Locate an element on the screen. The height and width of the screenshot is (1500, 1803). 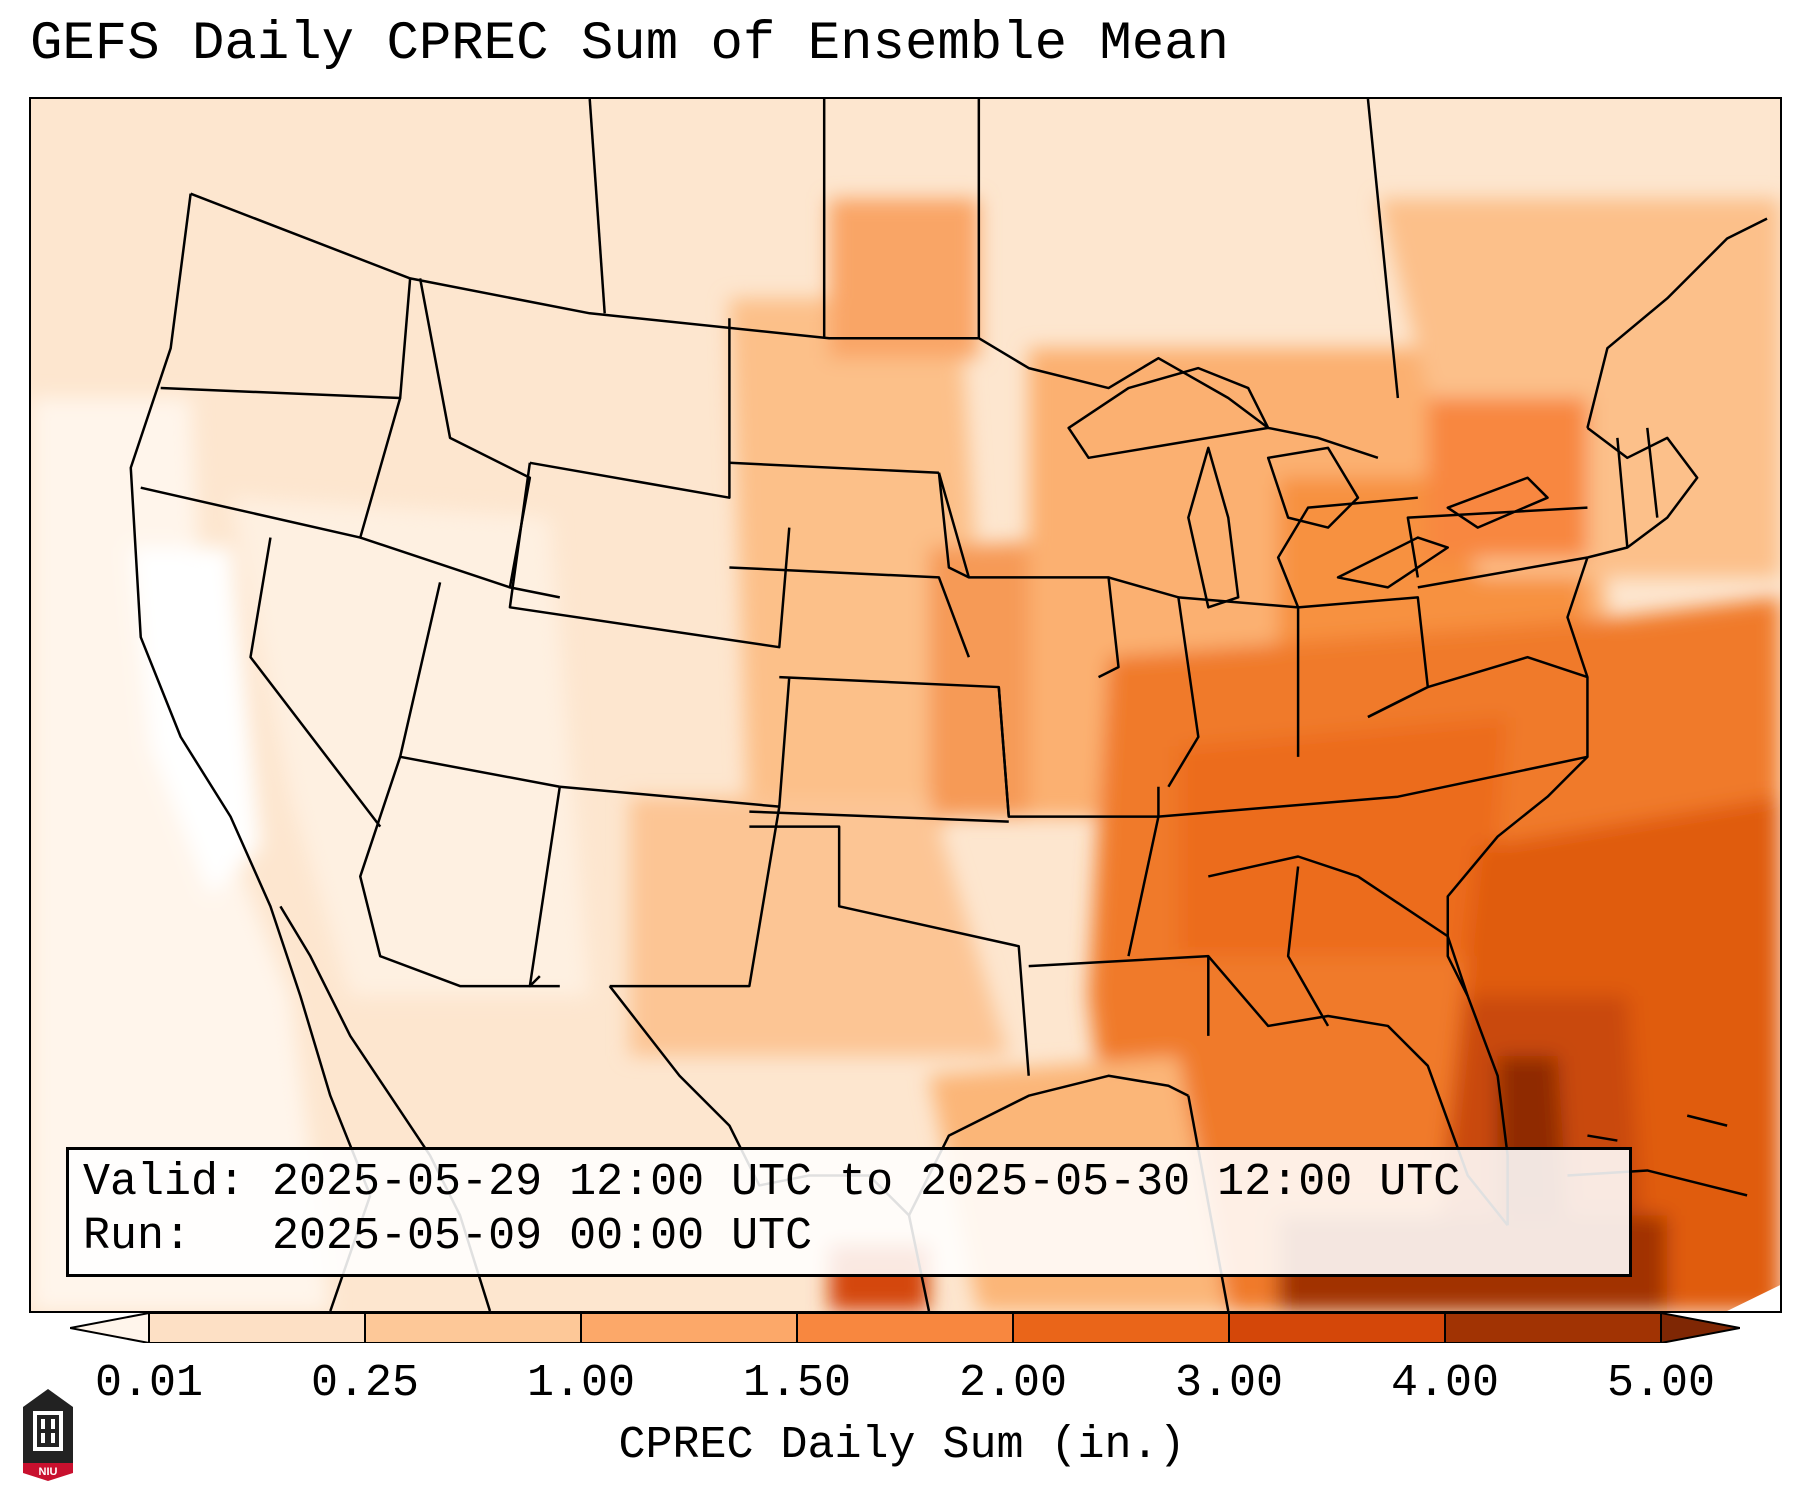
colorbar-tick-label: 3.00 is located at coordinates (1229, 1383).